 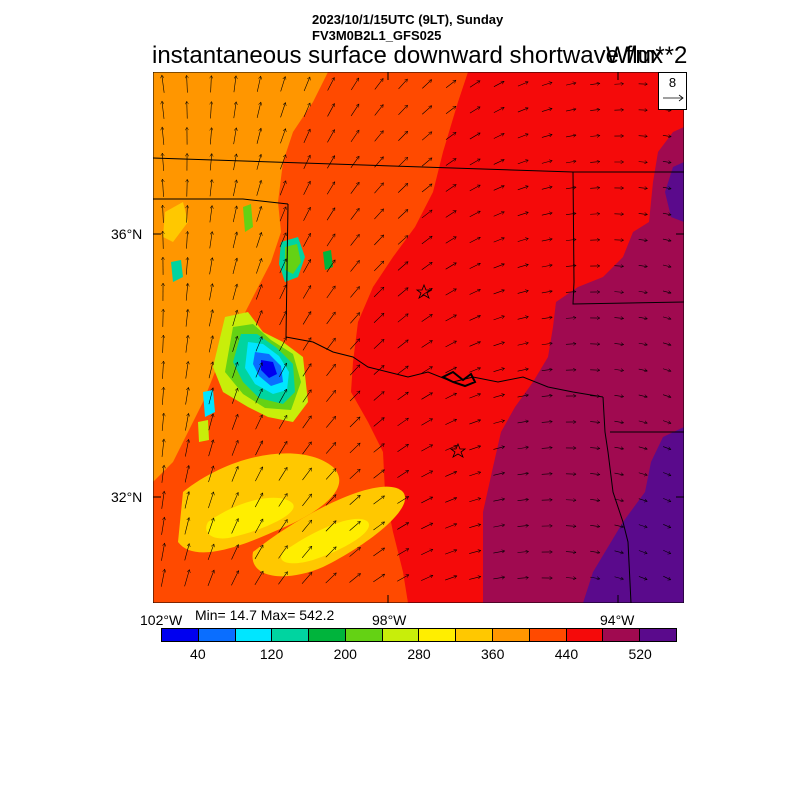 What do you see at coordinates (493, 654) in the screenshot?
I see `colorbar-label: 360` at bounding box center [493, 654].